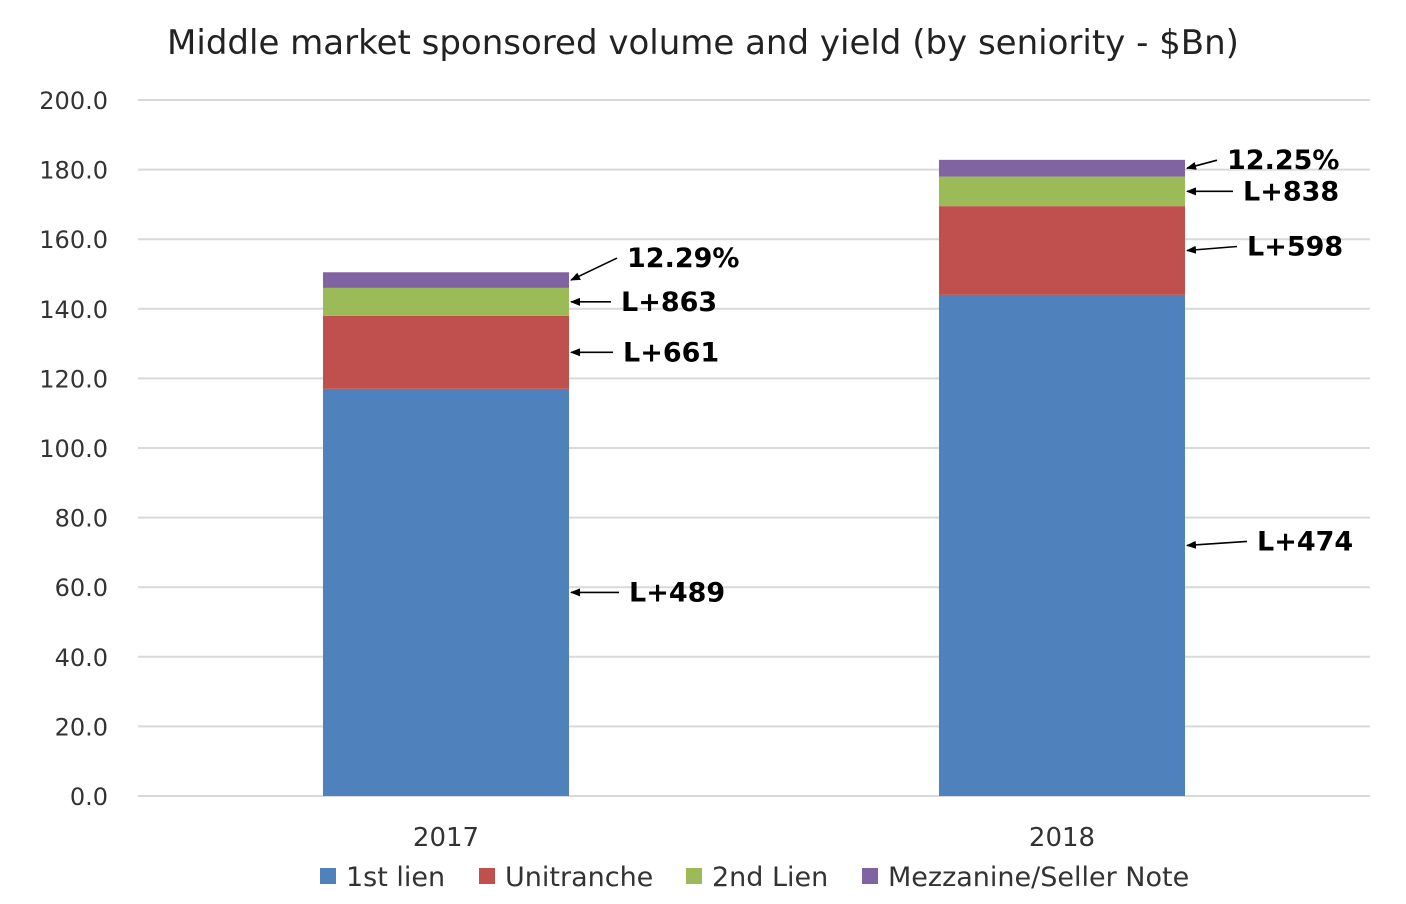 This screenshot has width=1406, height=904. What do you see at coordinates (1062, 191) in the screenshot?
I see `bar-segment-2nd-lien-2018` at bounding box center [1062, 191].